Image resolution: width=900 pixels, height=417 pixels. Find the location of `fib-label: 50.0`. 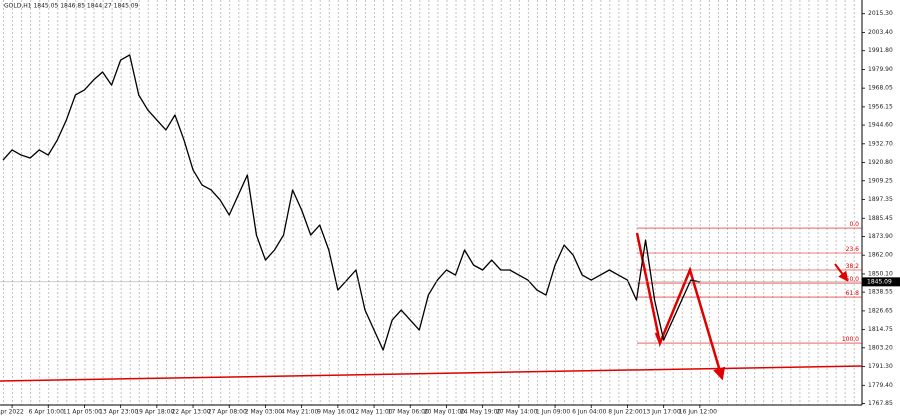

fib-label: 50.0 is located at coordinates (853, 279).